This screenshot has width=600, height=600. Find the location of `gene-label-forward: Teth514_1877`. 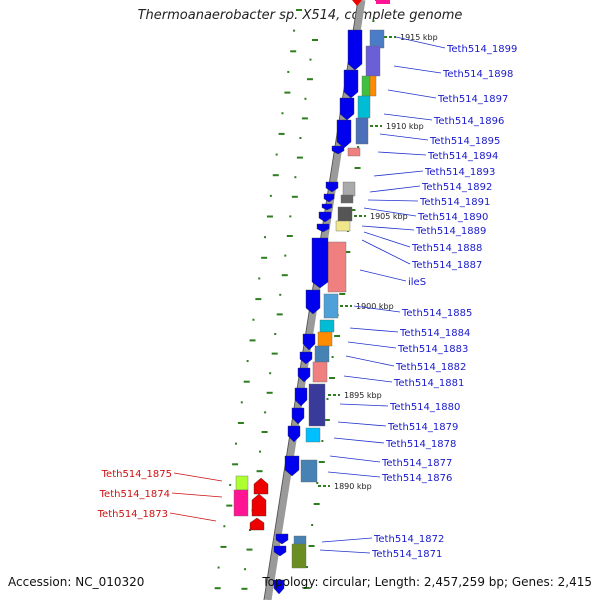

gene-label-forward: Teth514_1877 is located at coordinates (416, 463).